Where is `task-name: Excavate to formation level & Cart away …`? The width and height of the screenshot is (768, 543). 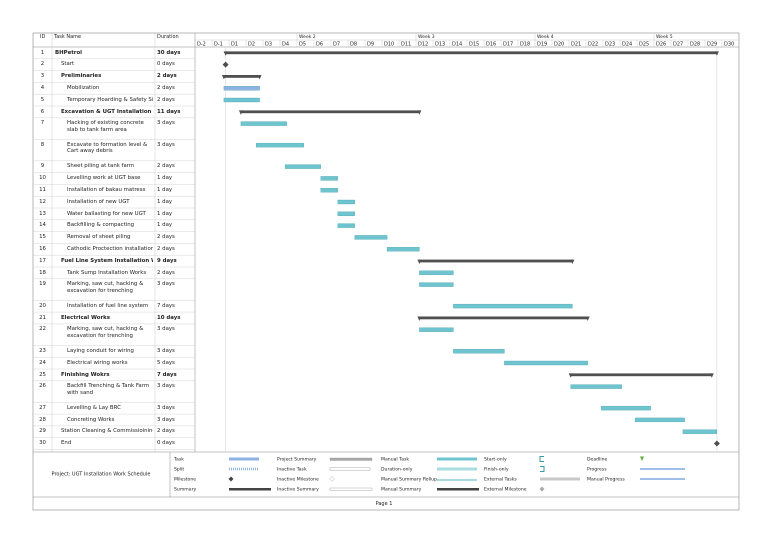 task-name: Excavate to formation level & Cart away … is located at coordinates (107, 148).